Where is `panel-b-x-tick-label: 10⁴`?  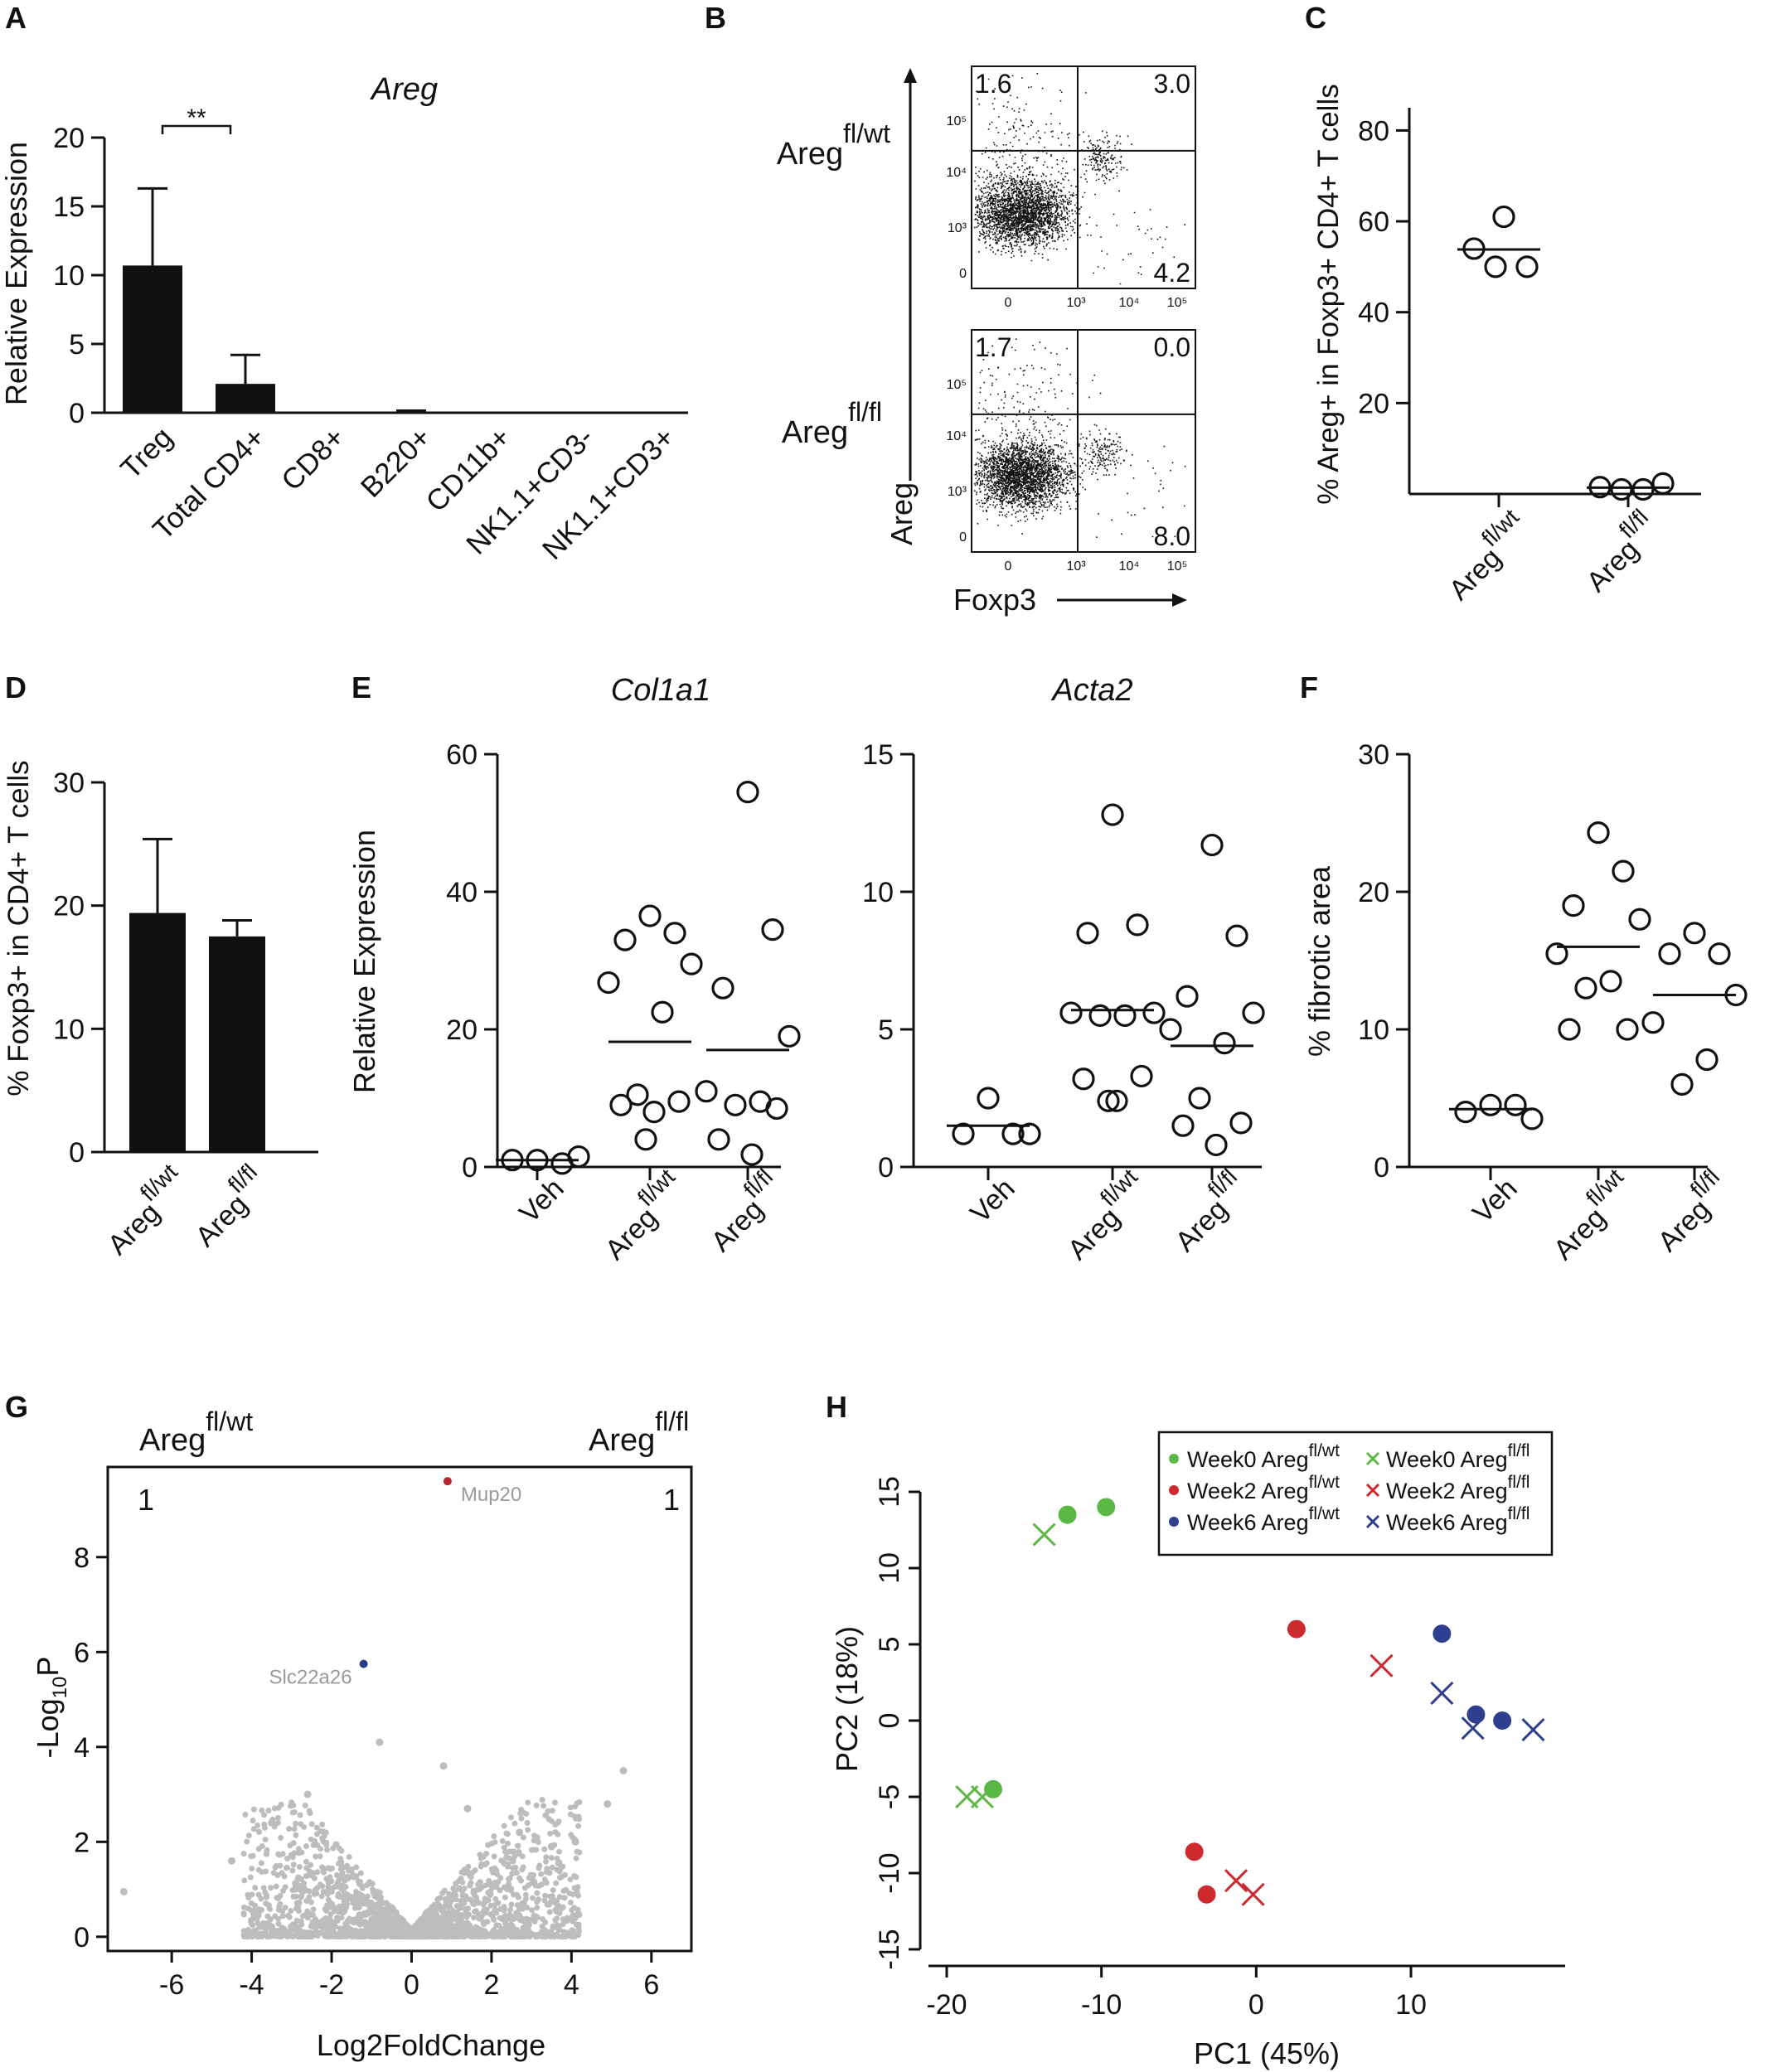 panel-b-x-tick-label: 10⁴ is located at coordinates (1129, 566).